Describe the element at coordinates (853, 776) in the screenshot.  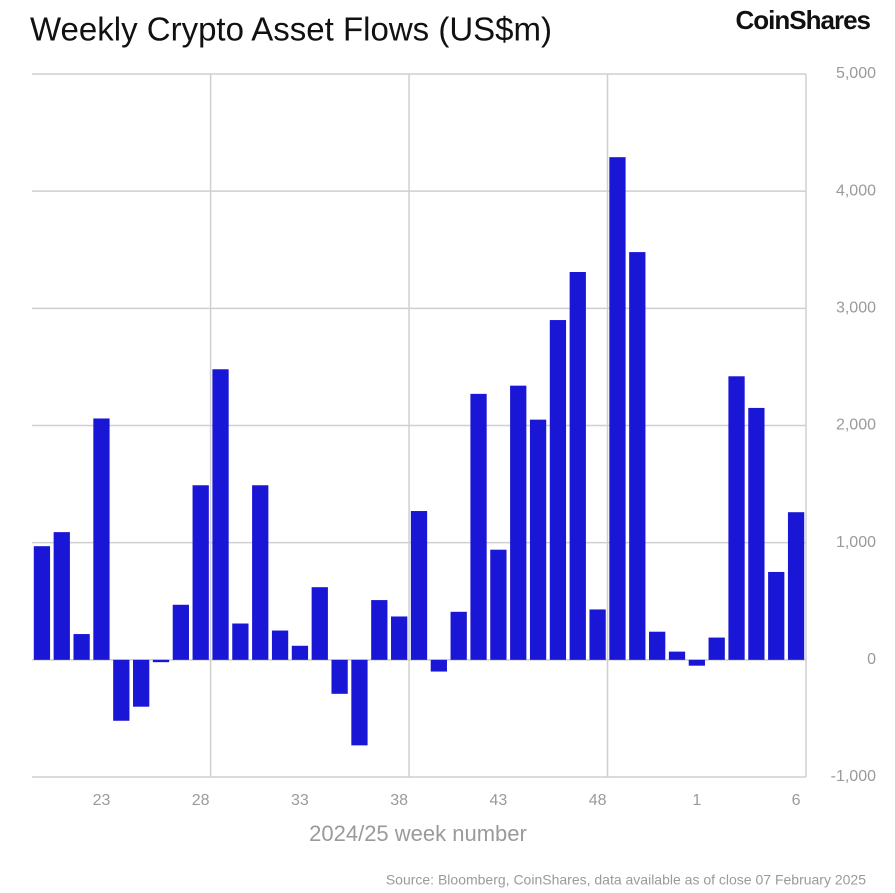
I see `y-tick-label: -1,000` at that location.